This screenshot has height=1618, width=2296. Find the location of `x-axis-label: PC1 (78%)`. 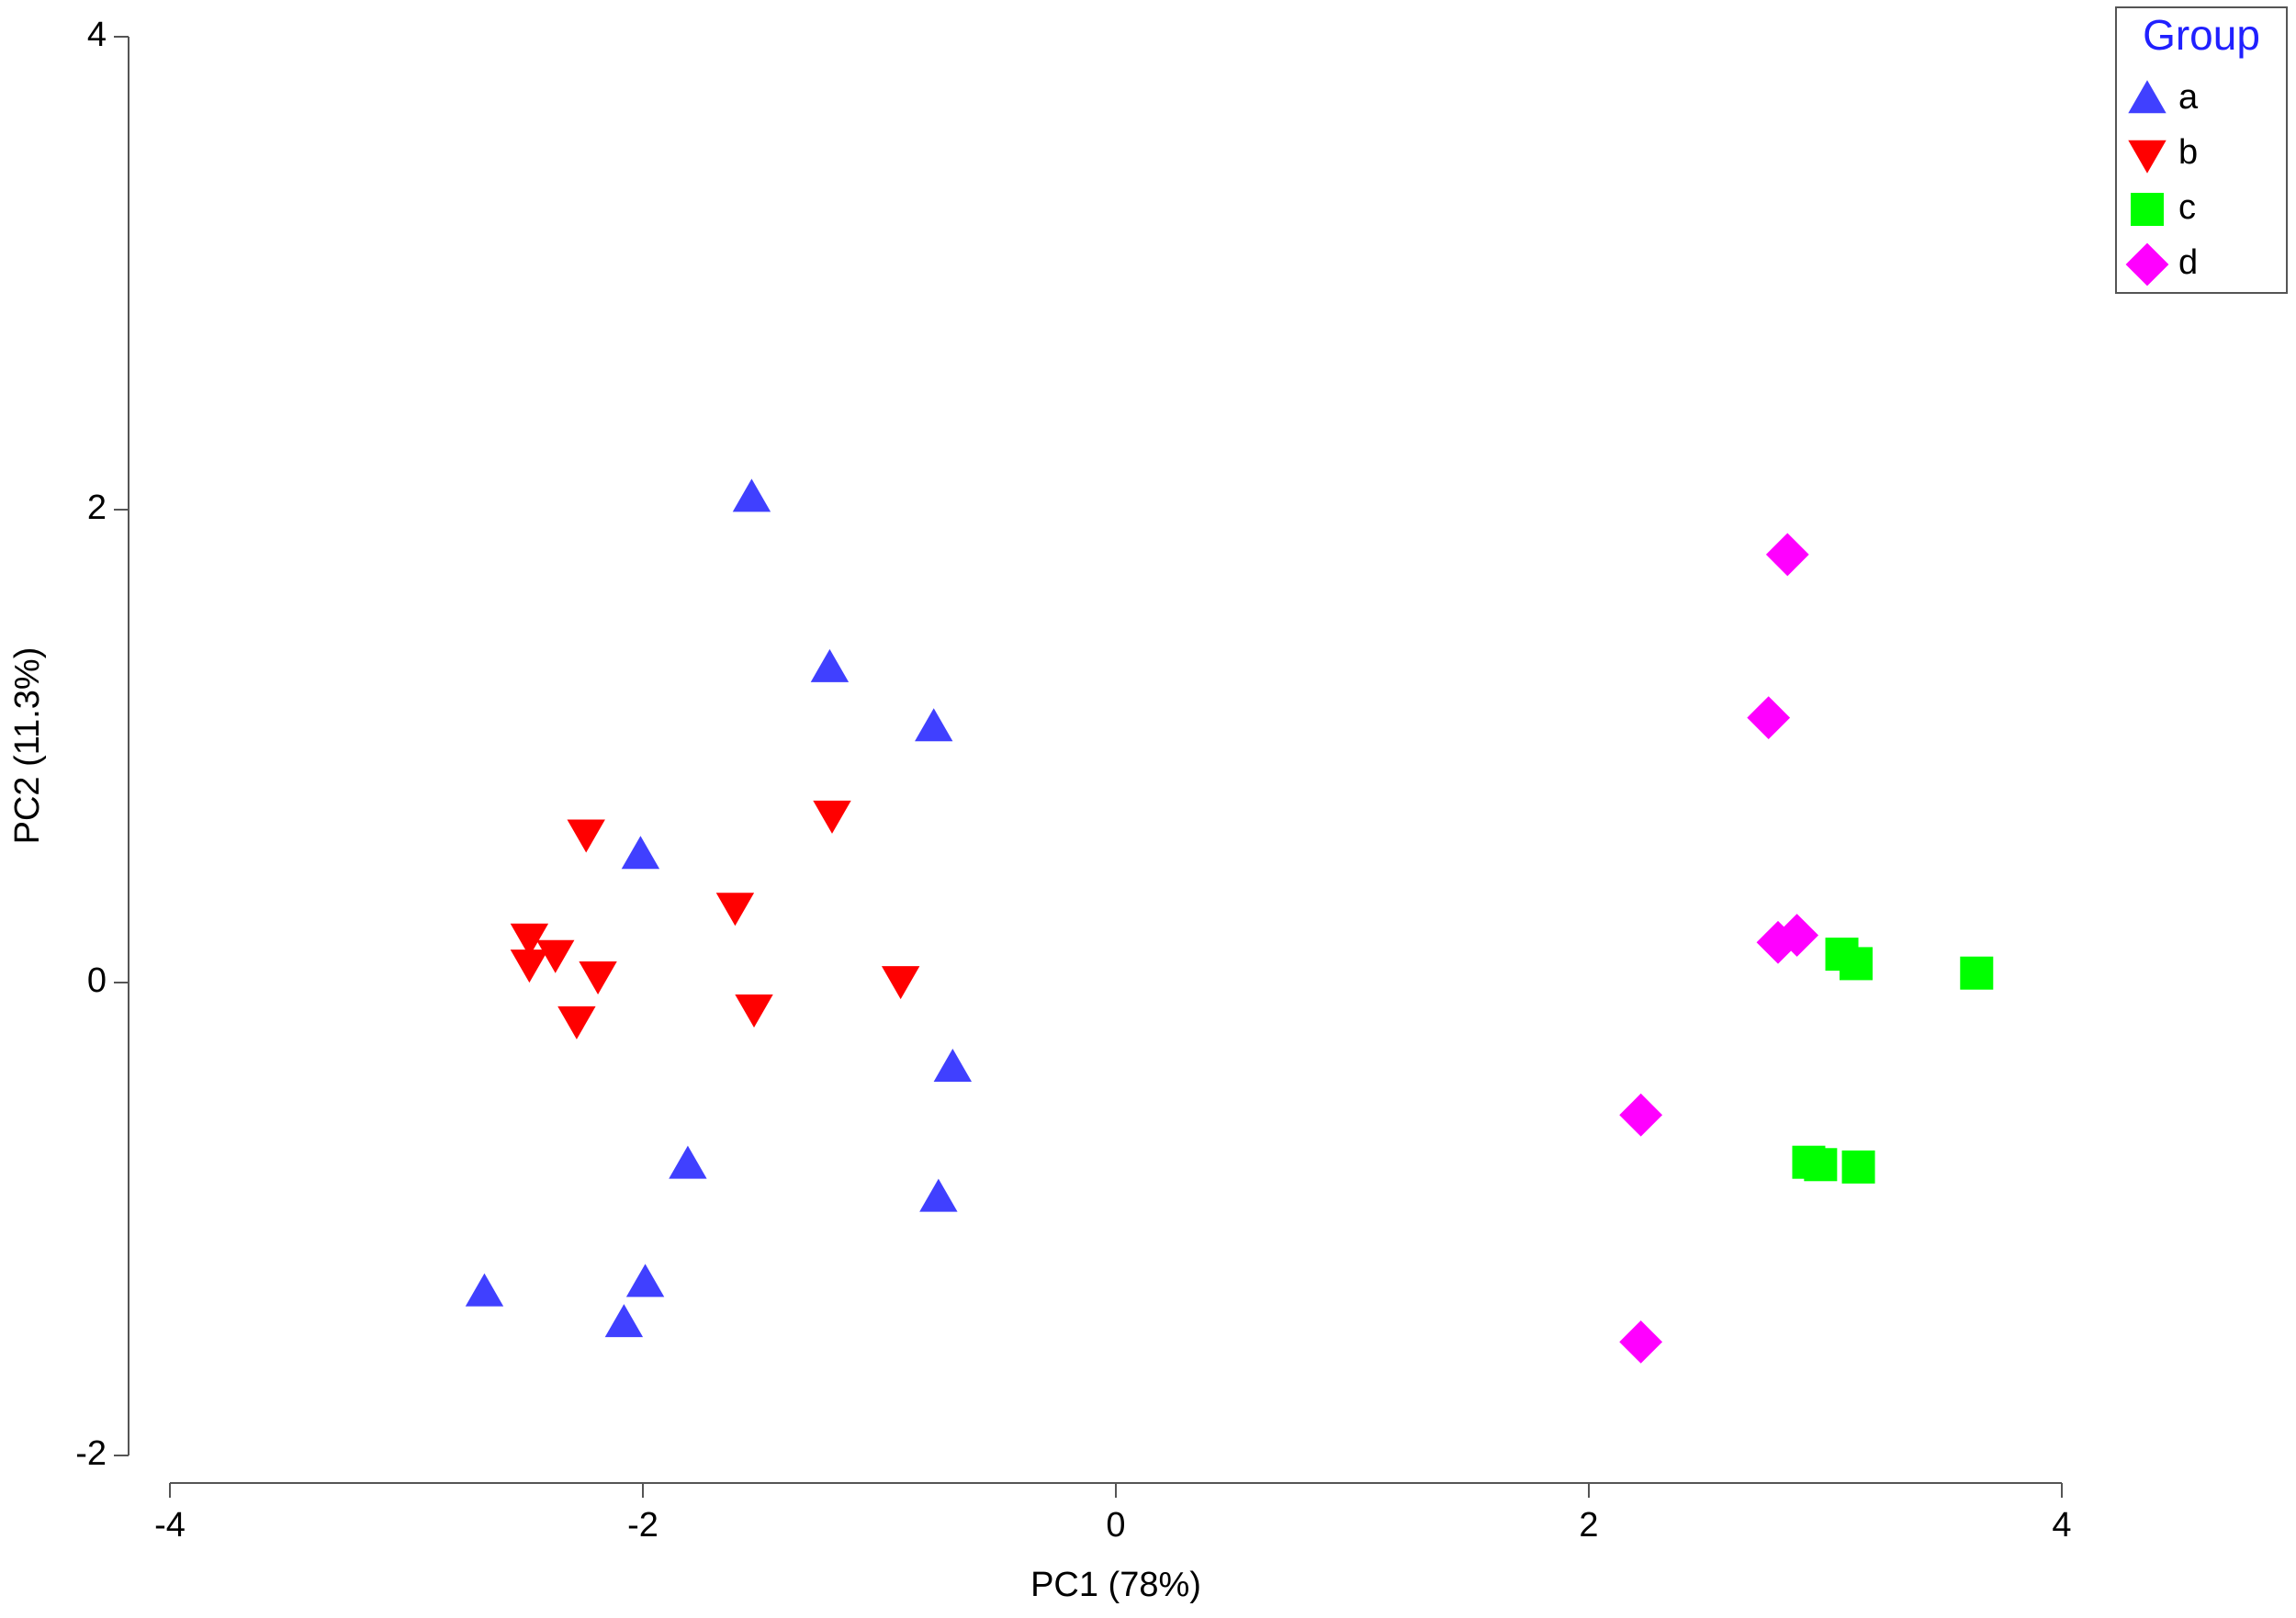

x-axis-label: PC1 (78%) is located at coordinates (1115, 1585).